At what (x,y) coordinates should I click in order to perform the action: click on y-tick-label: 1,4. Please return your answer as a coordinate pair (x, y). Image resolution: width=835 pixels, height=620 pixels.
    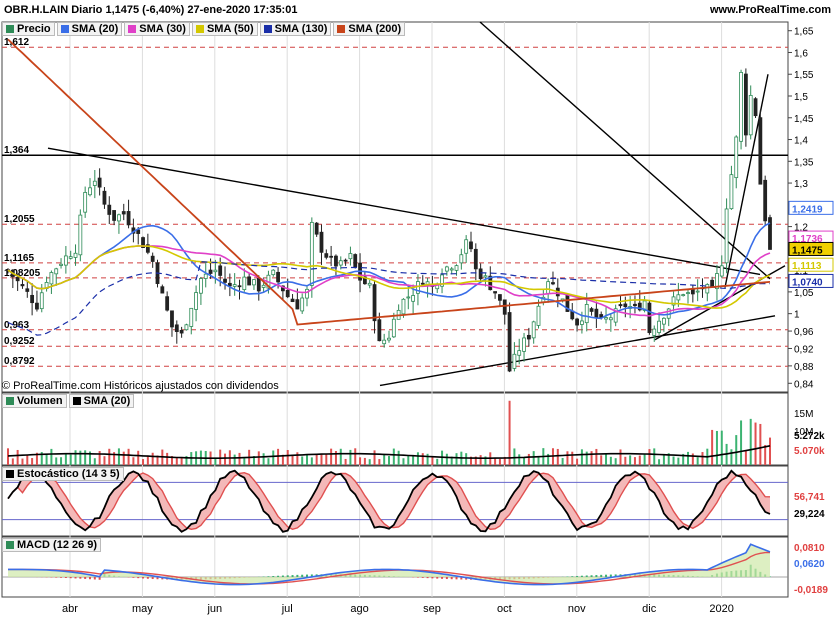
    Looking at the image, I should click on (801, 141).